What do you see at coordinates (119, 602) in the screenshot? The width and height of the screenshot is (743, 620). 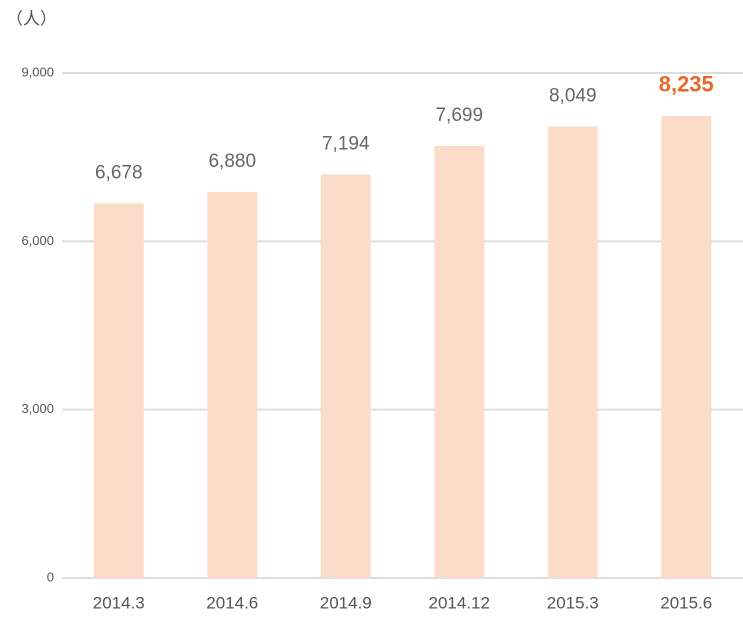 I see `x-tick-label: 2014.3` at bounding box center [119, 602].